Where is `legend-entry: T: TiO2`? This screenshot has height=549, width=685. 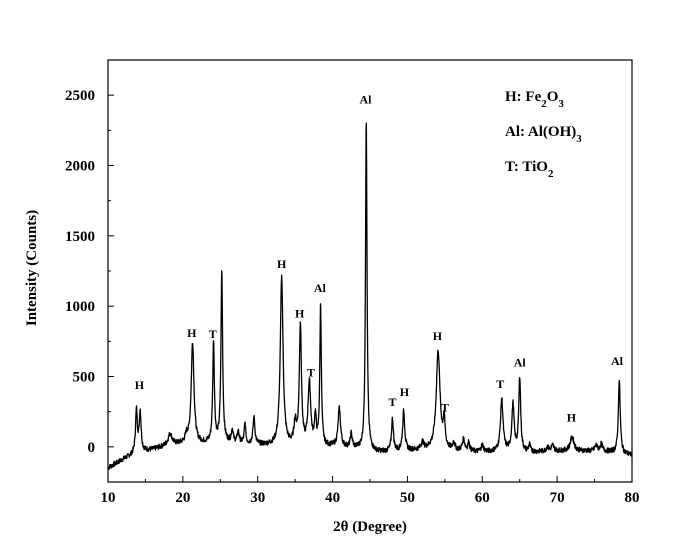
legend-entry: T: TiO2 is located at coordinates (529, 169).